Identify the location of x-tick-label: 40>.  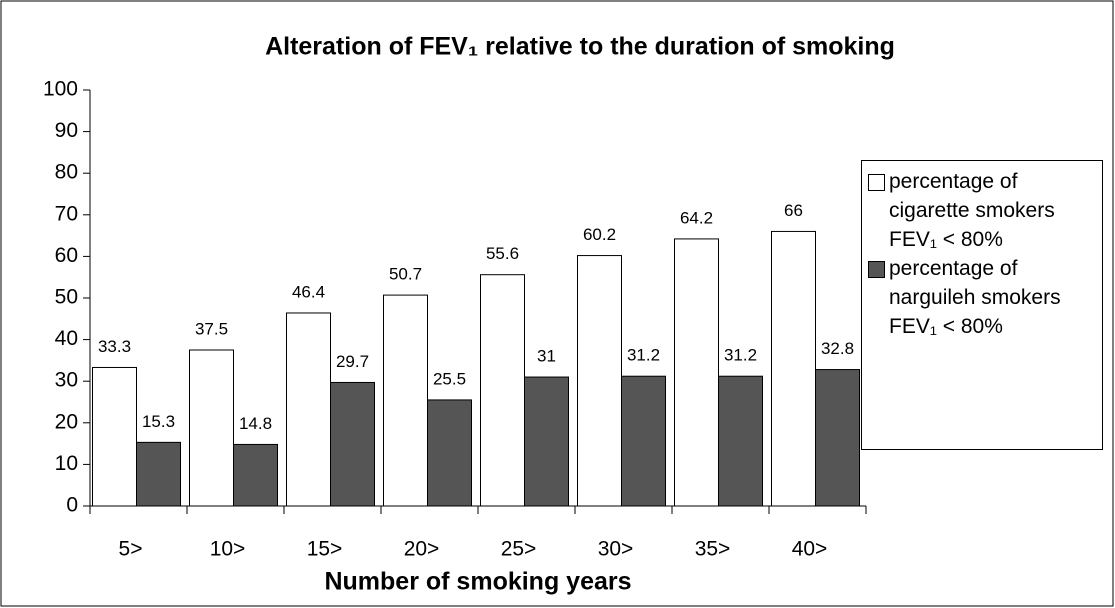
(810, 549).